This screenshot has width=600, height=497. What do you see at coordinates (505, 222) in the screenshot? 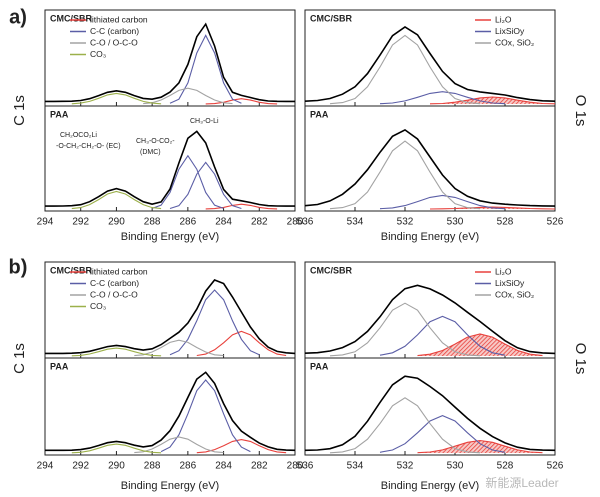
I see `x-tick-label: 528` at bounding box center [505, 222].